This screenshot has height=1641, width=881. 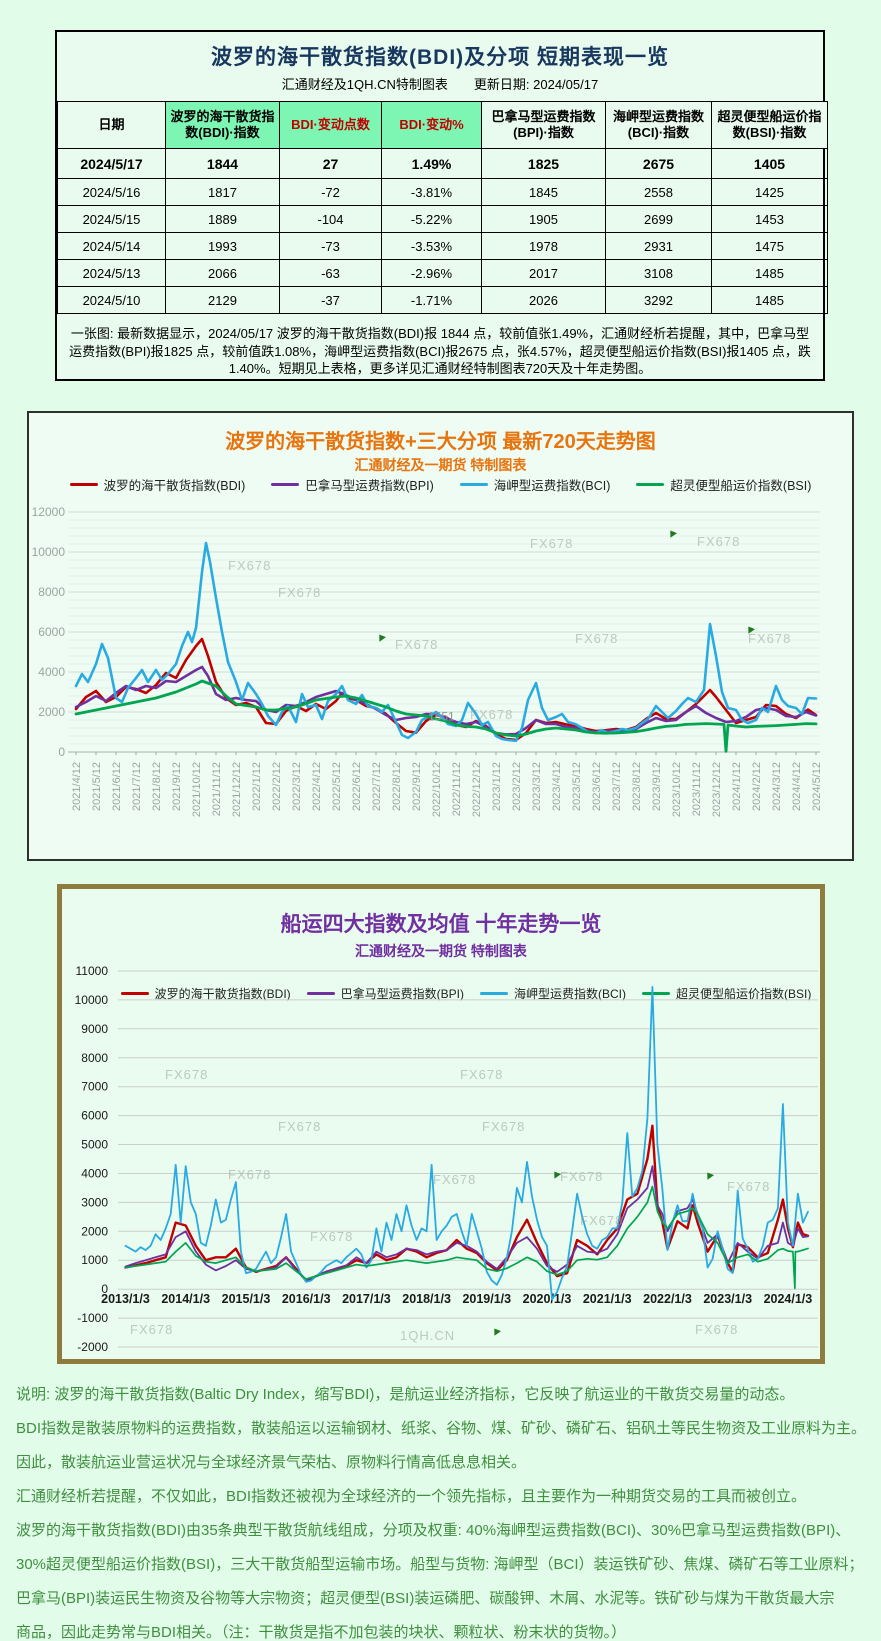 I want to click on table-cell: -63, so click(x=330, y=273).